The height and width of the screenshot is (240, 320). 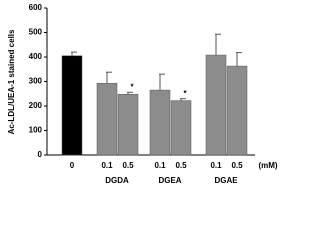 What do you see at coordinates (117, 180) in the screenshot?
I see `group-label: DGDA` at bounding box center [117, 180].